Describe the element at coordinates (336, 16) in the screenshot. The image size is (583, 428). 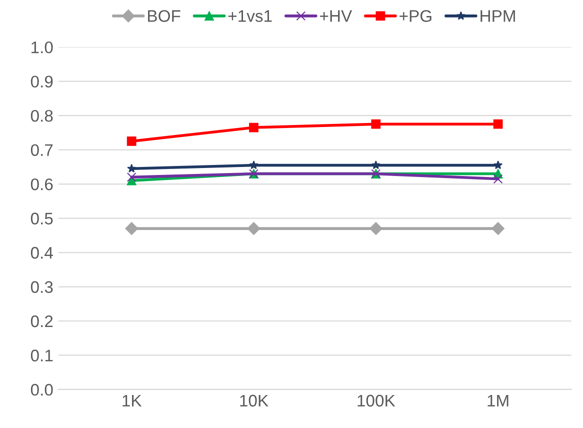
I see `legend-label: +HV` at that location.